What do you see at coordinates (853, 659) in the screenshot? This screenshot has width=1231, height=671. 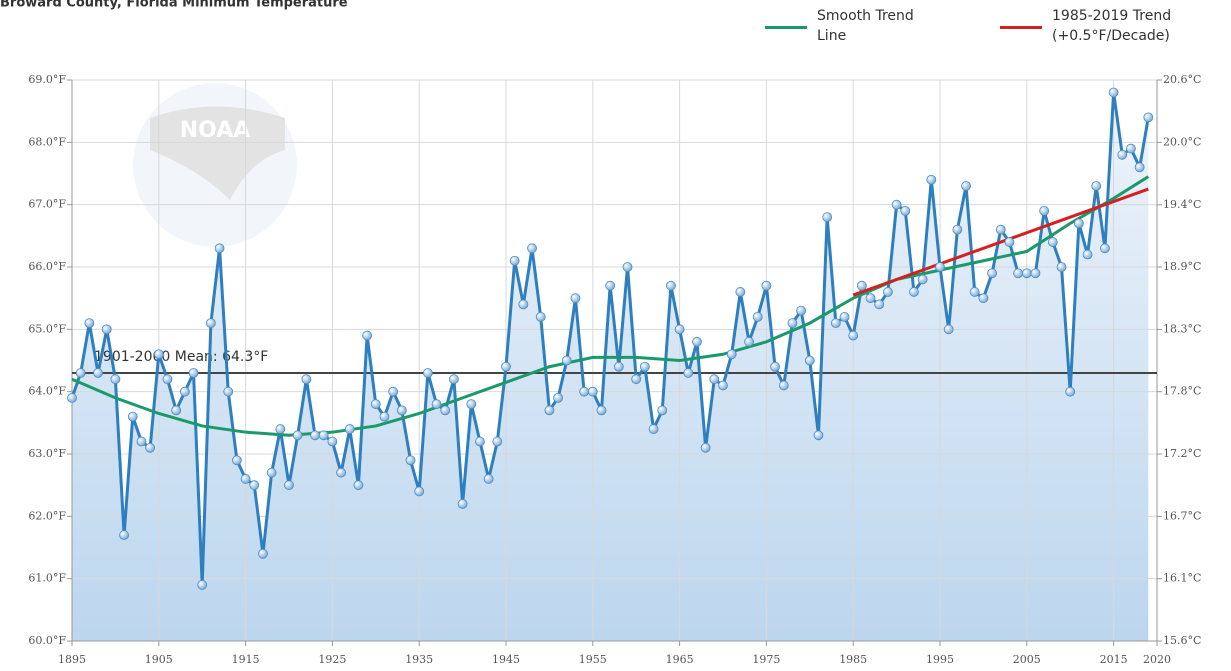 I see `x-tick-label: 1985` at bounding box center [853, 659].